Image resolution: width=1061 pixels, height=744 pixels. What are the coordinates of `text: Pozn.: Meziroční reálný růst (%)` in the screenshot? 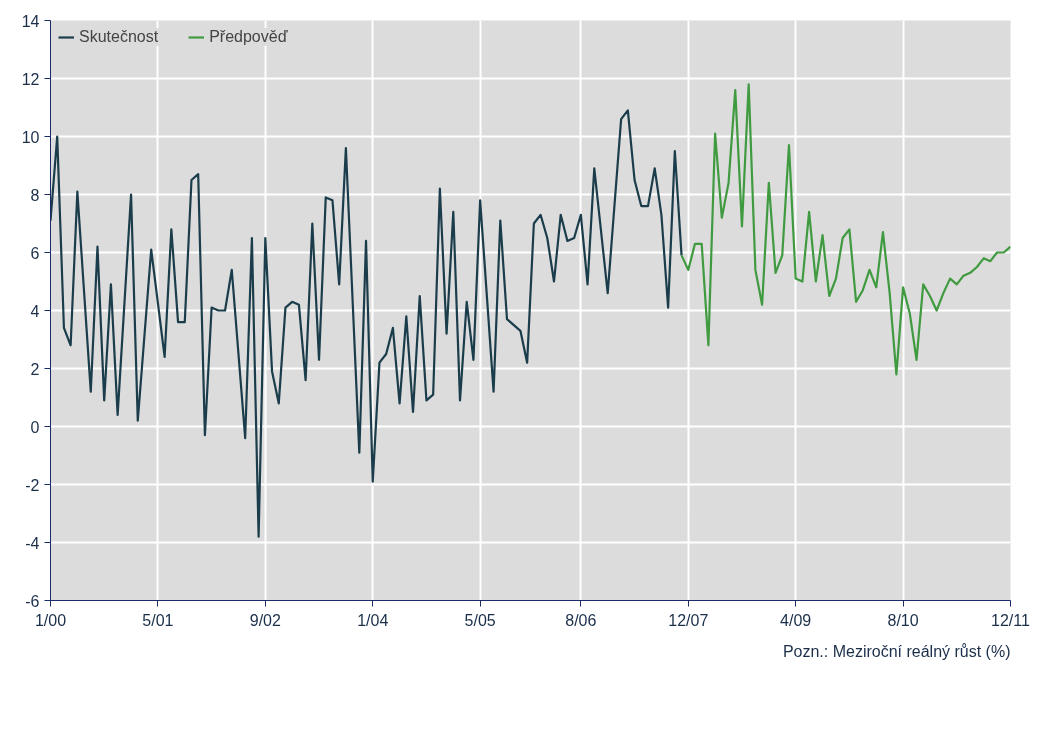 It's located at (896, 651).